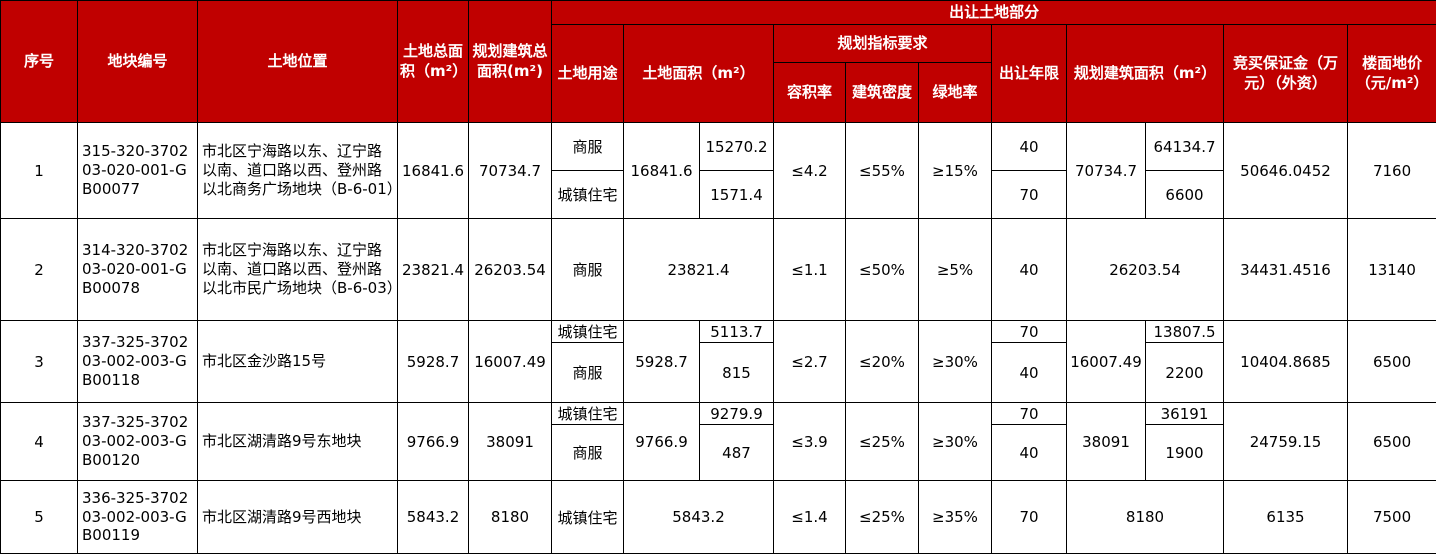 This screenshot has width=1436, height=555. Describe the element at coordinates (137, 61) in the screenshot. I see `header-plot-no: 地块编号` at that location.